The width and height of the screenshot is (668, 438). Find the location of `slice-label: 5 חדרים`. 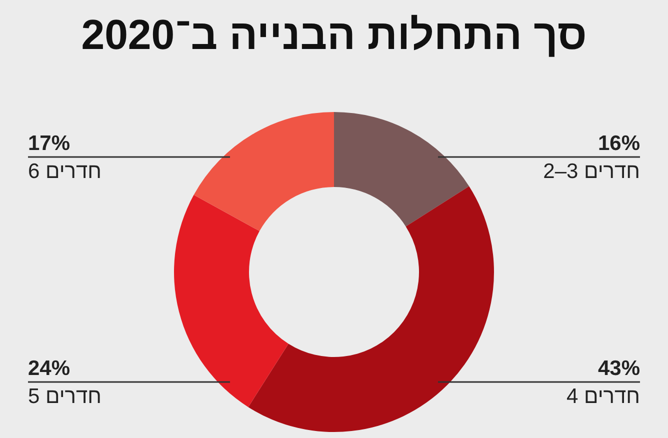

slice-label: 5 חדרים is located at coordinates (65, 396).